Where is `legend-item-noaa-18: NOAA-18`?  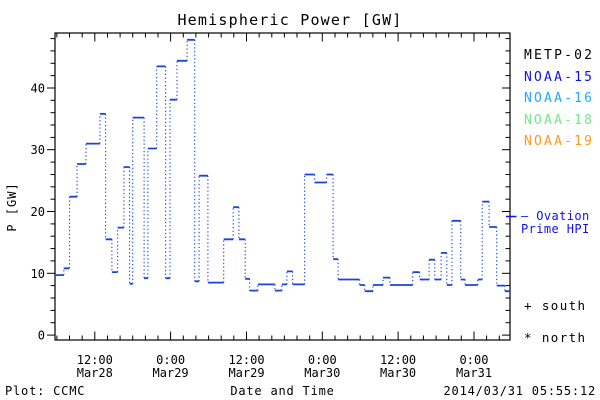 legend-item-noaa-18: NOAA-18 is located at coordinates (559, 120).